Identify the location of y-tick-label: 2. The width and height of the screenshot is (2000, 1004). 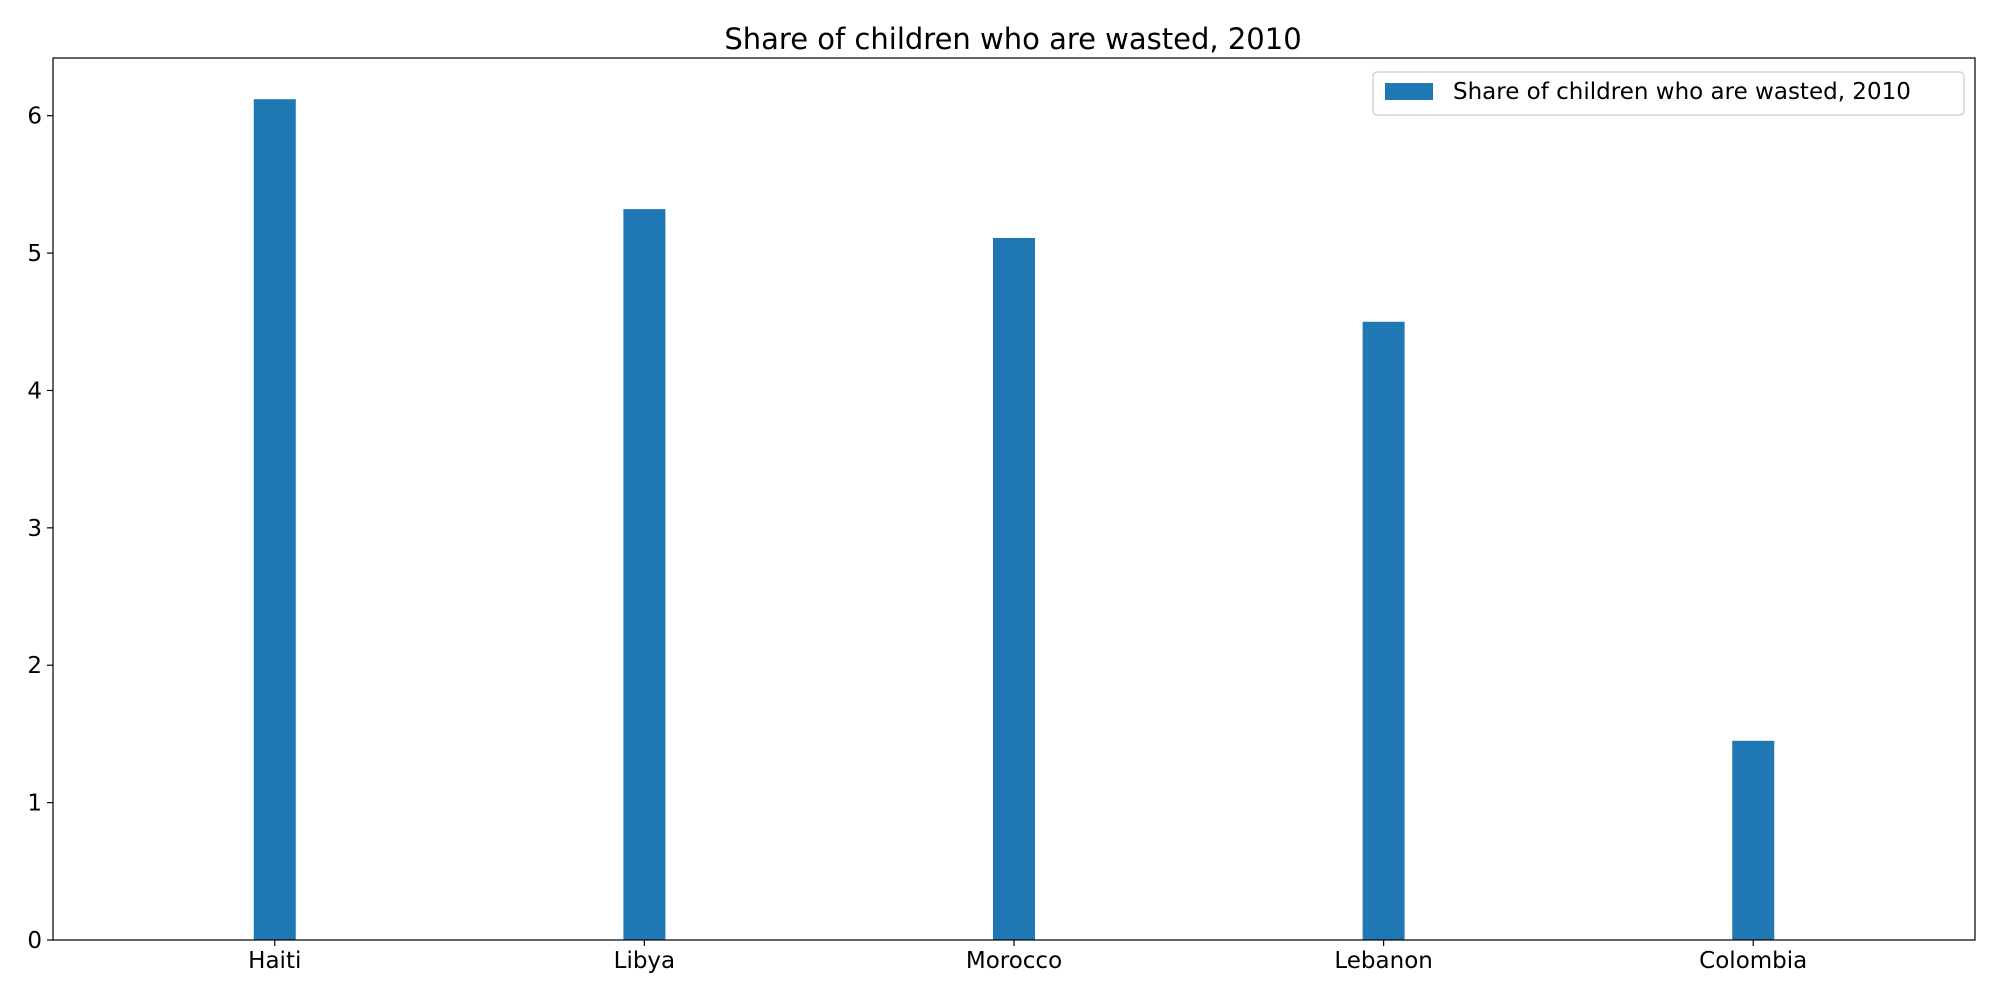
(34, 666).